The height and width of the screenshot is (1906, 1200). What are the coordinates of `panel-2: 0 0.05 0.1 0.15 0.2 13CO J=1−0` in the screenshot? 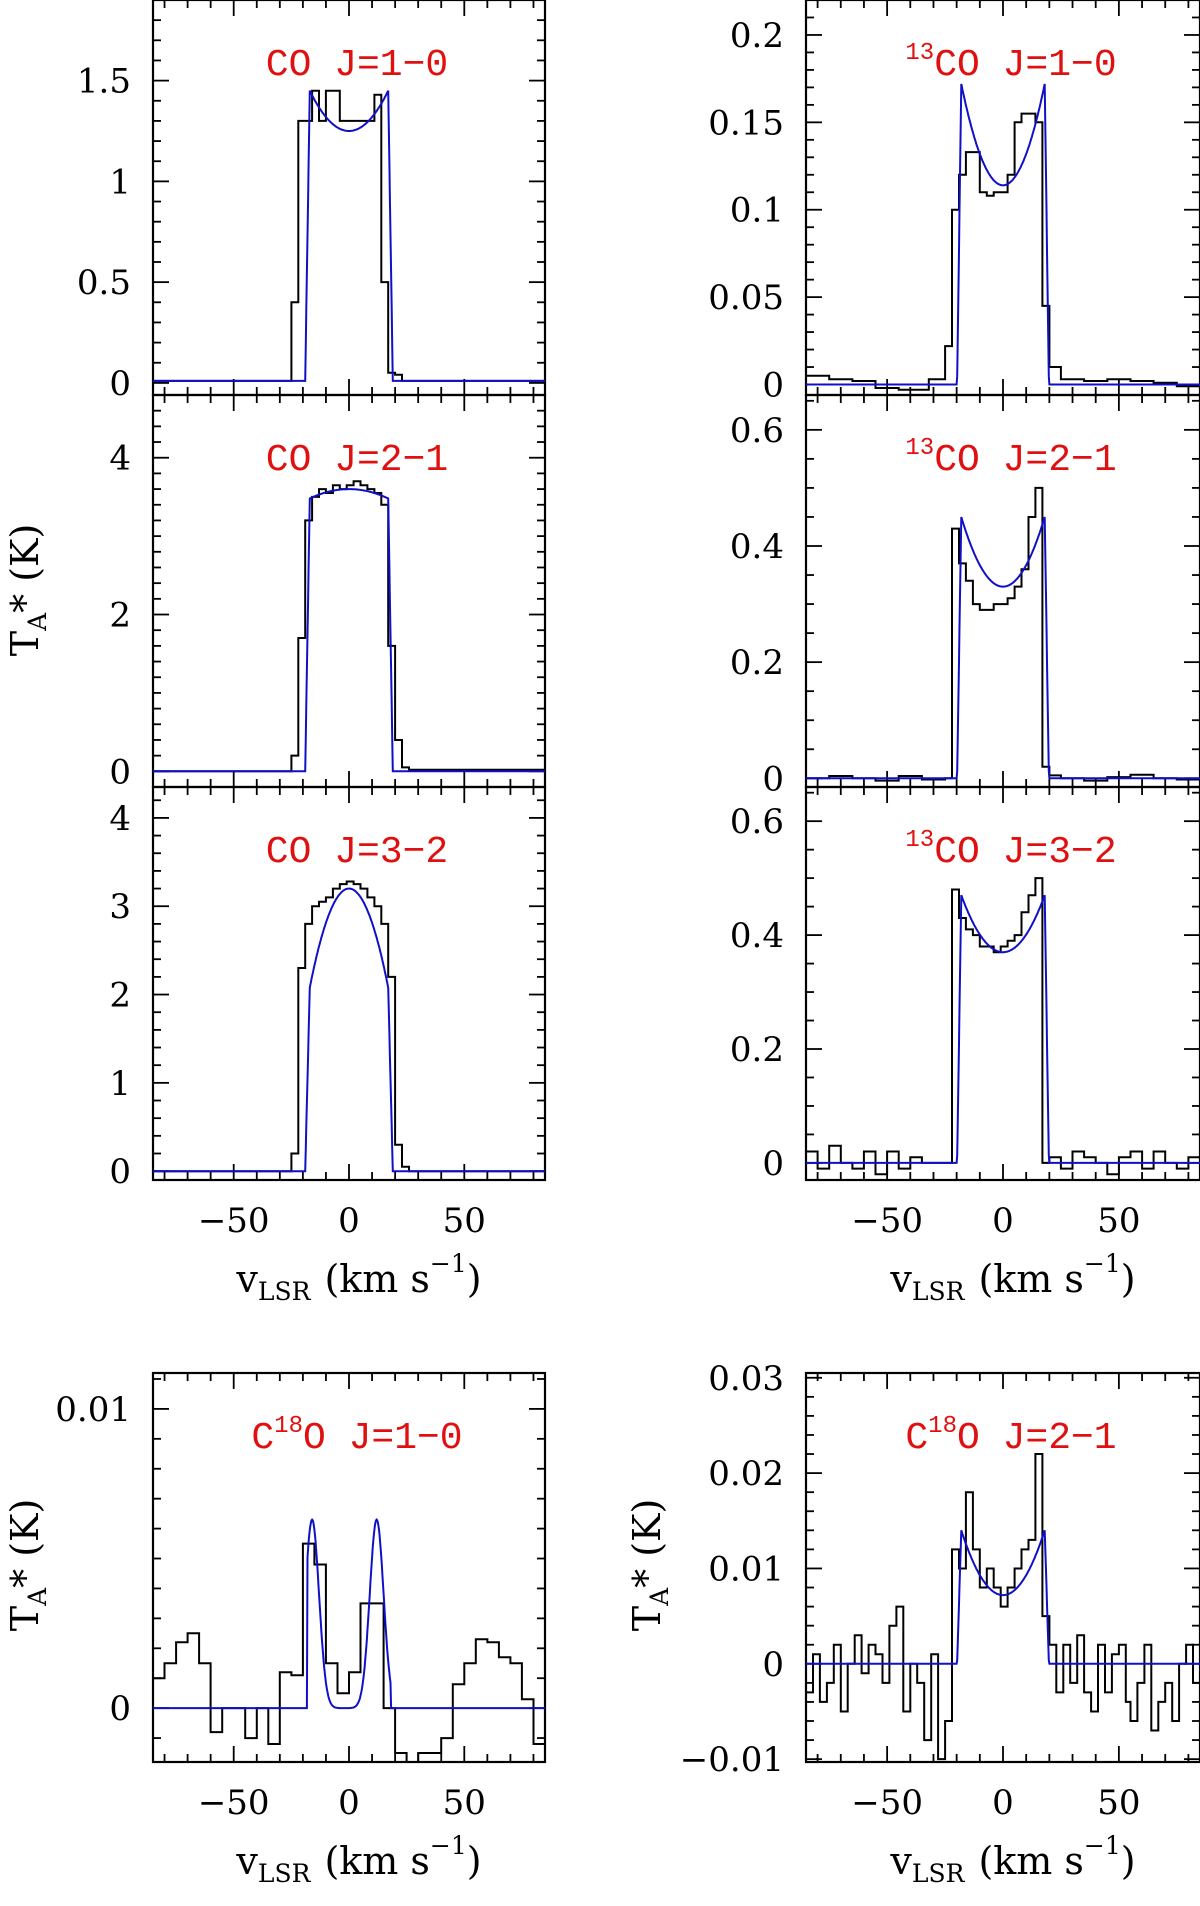 It's located at (954, 203).